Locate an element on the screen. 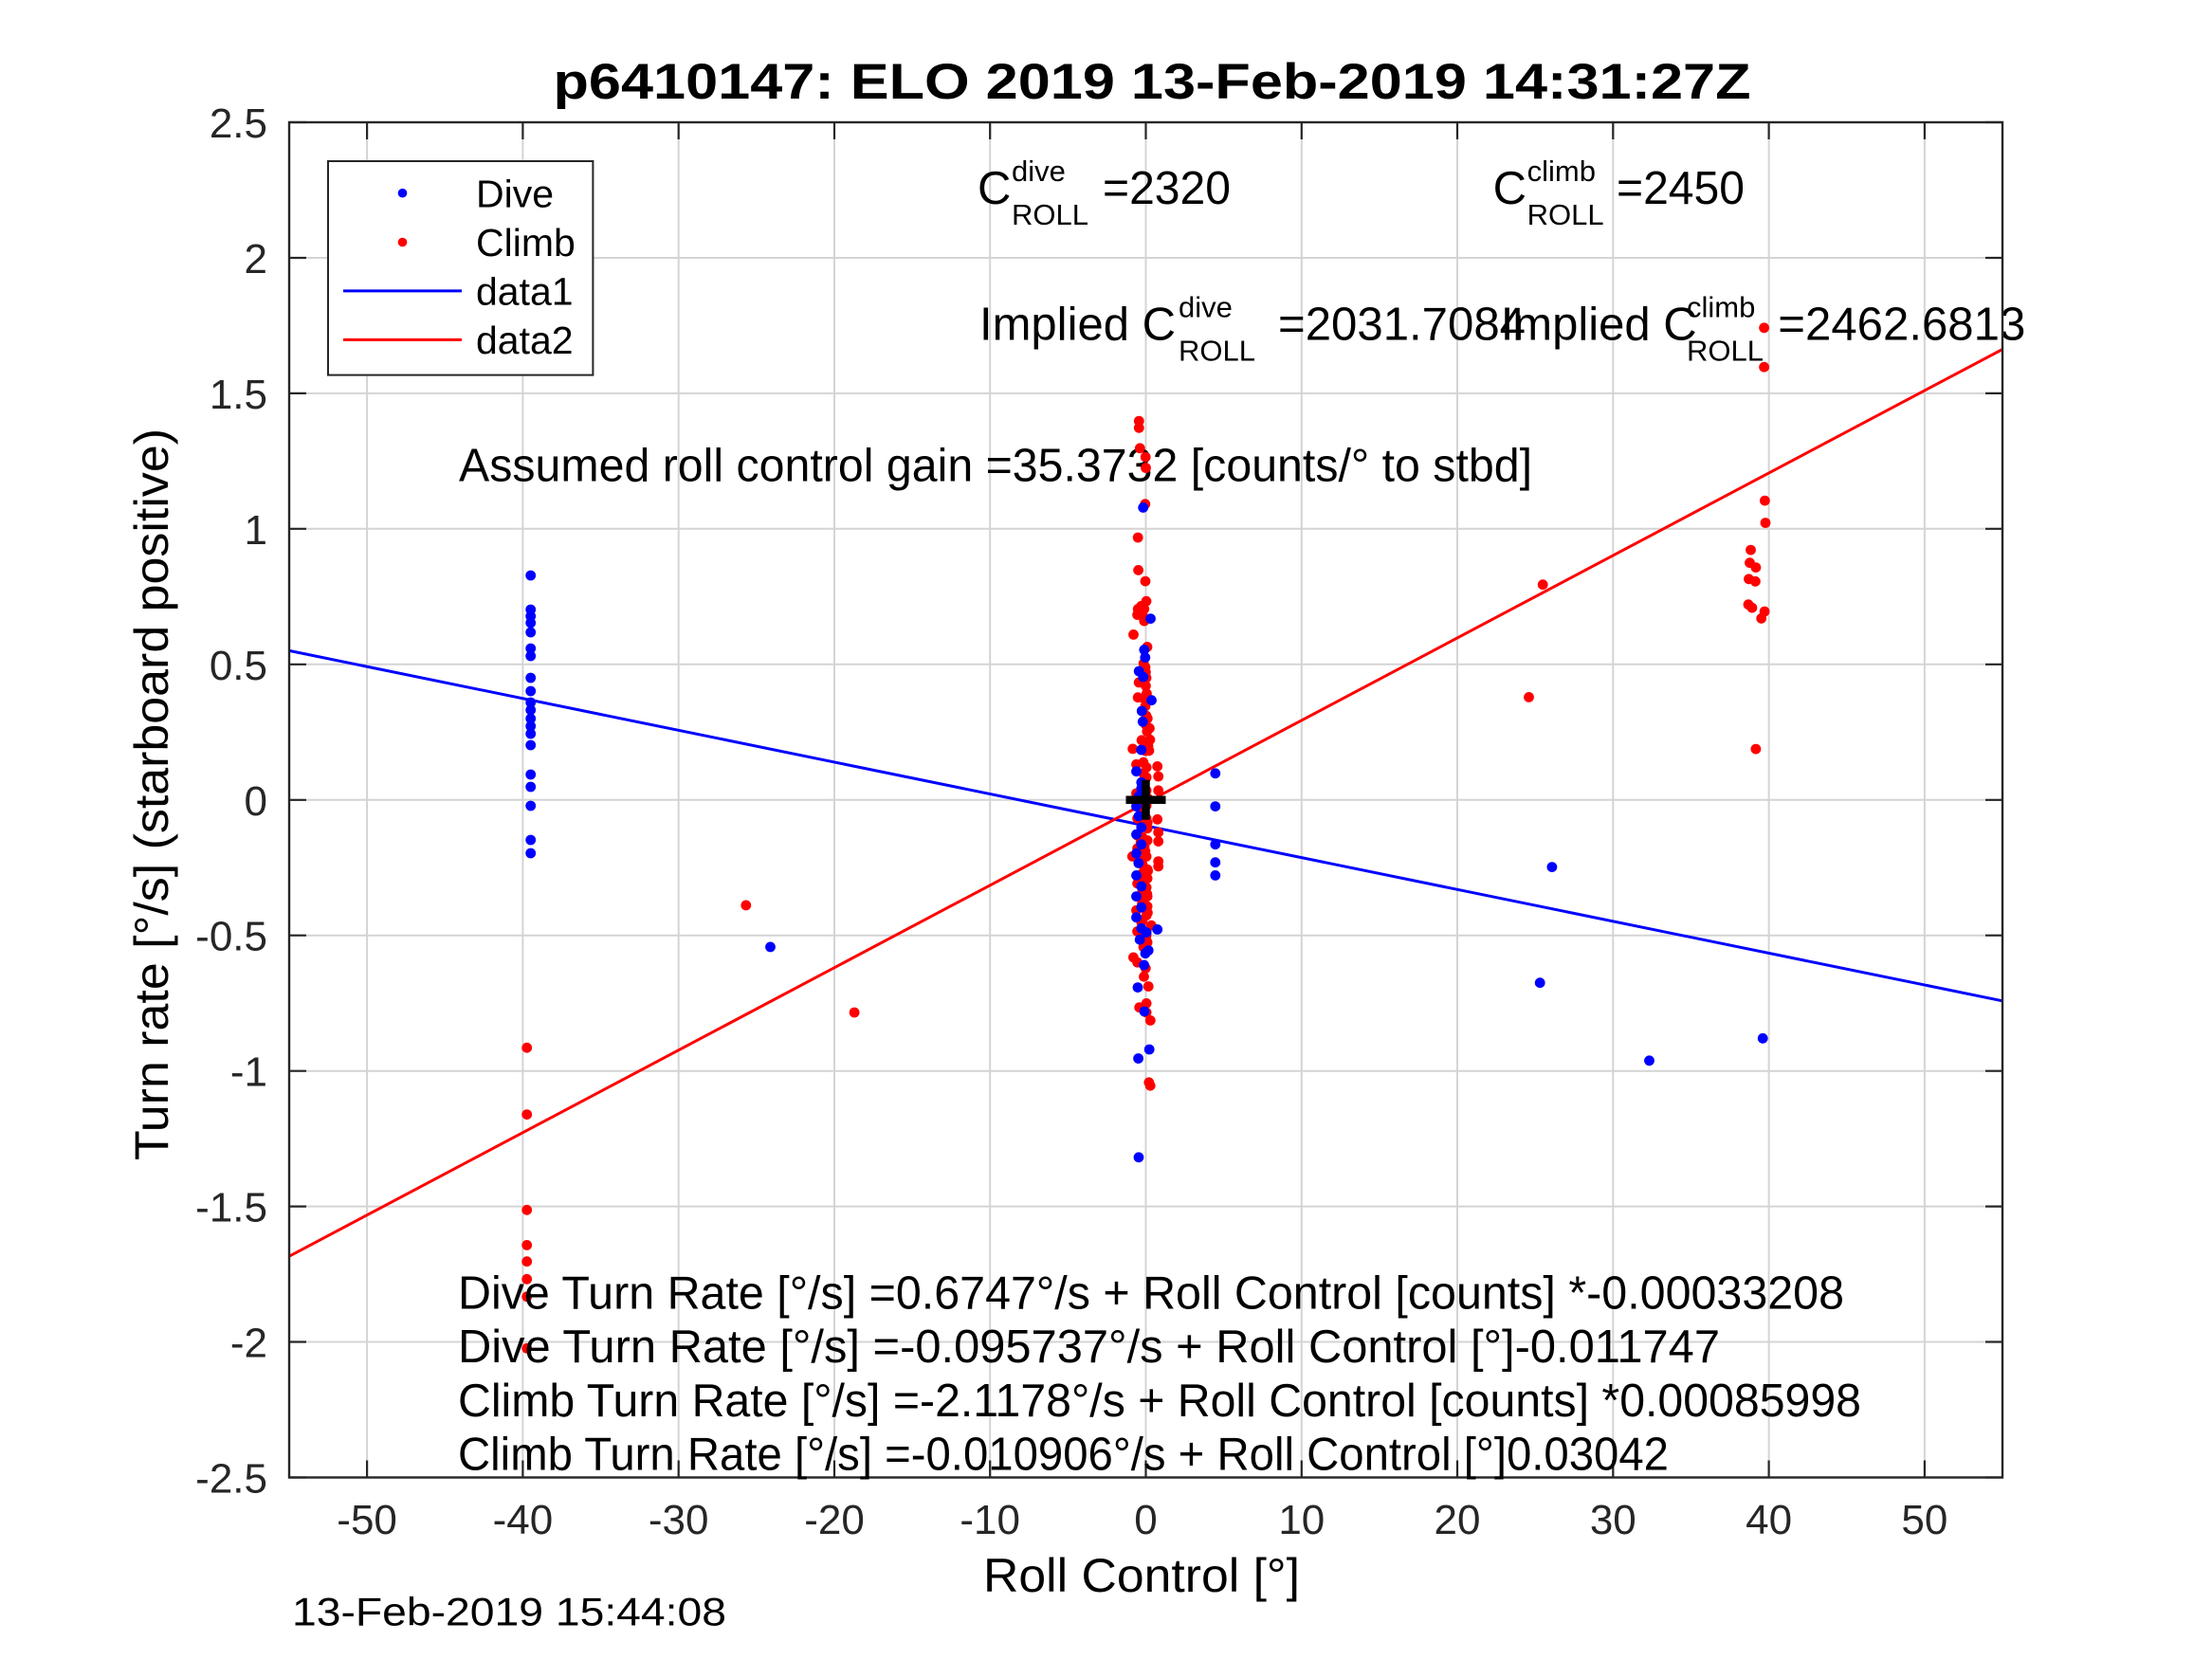 The image size is (2212, 1659). svg-text: -1 is located at coordinates (248, 1072).